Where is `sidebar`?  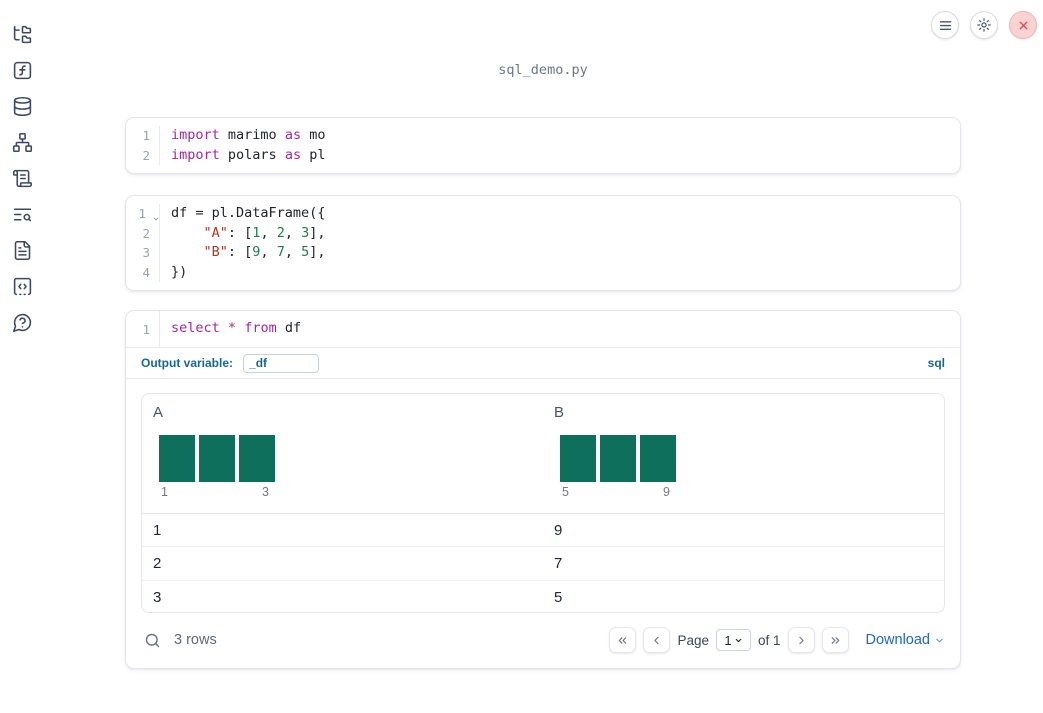
sidebar is located at coordinates (22, 356).